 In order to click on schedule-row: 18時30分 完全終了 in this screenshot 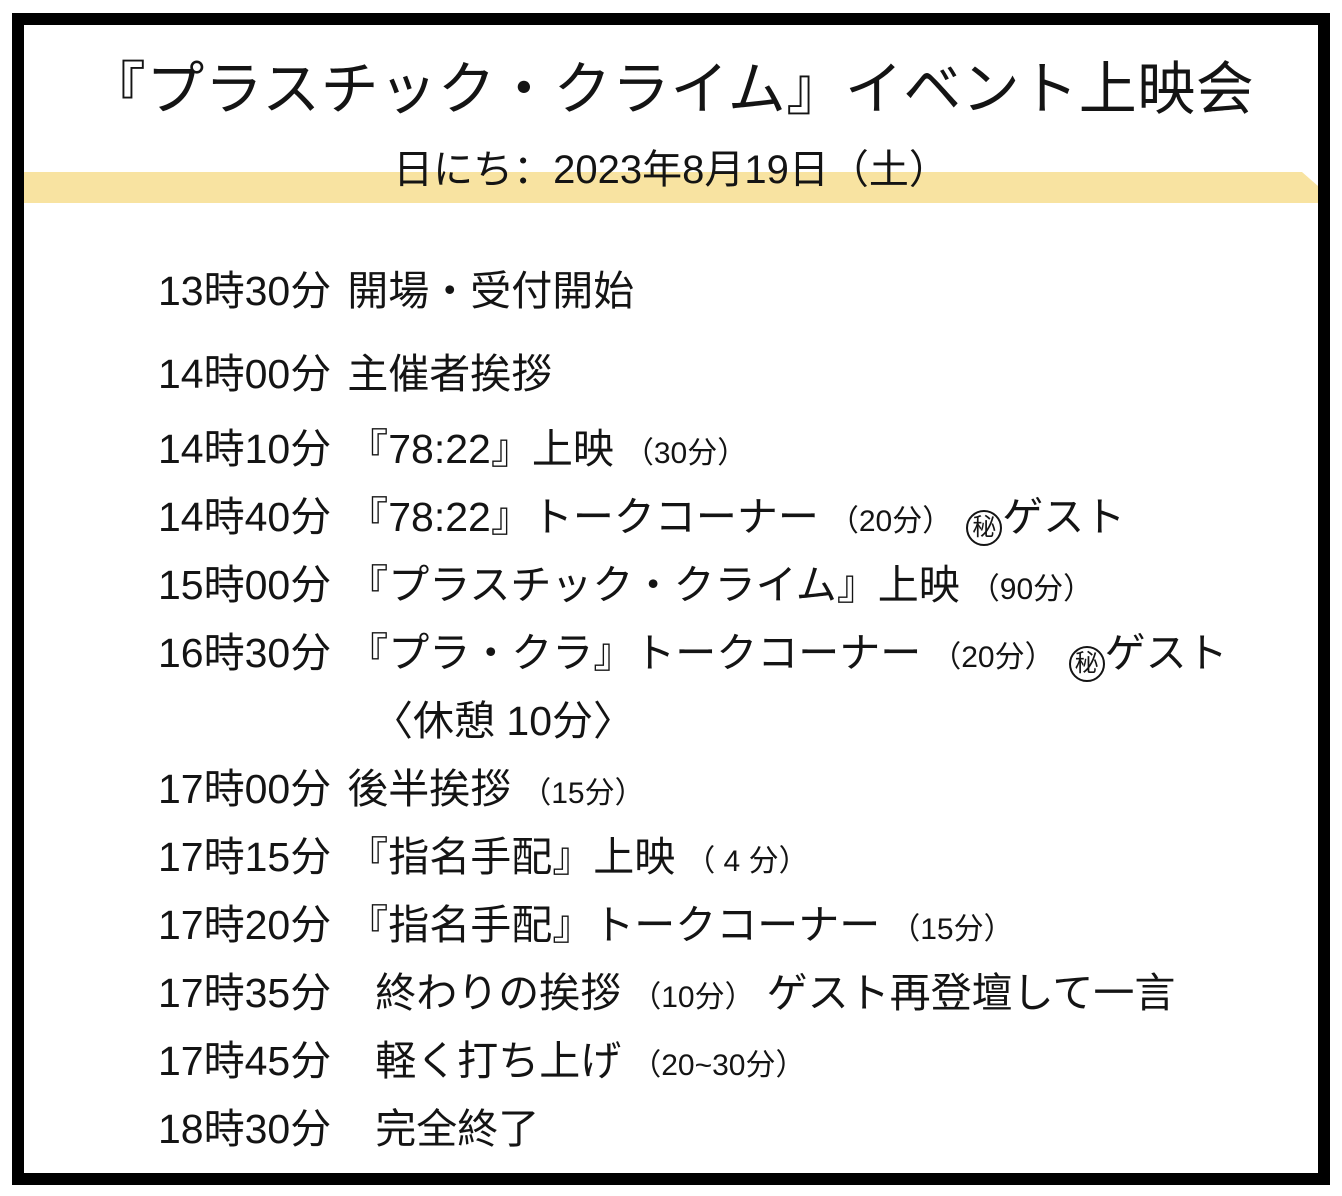, I will do `click(738, 1129)`.